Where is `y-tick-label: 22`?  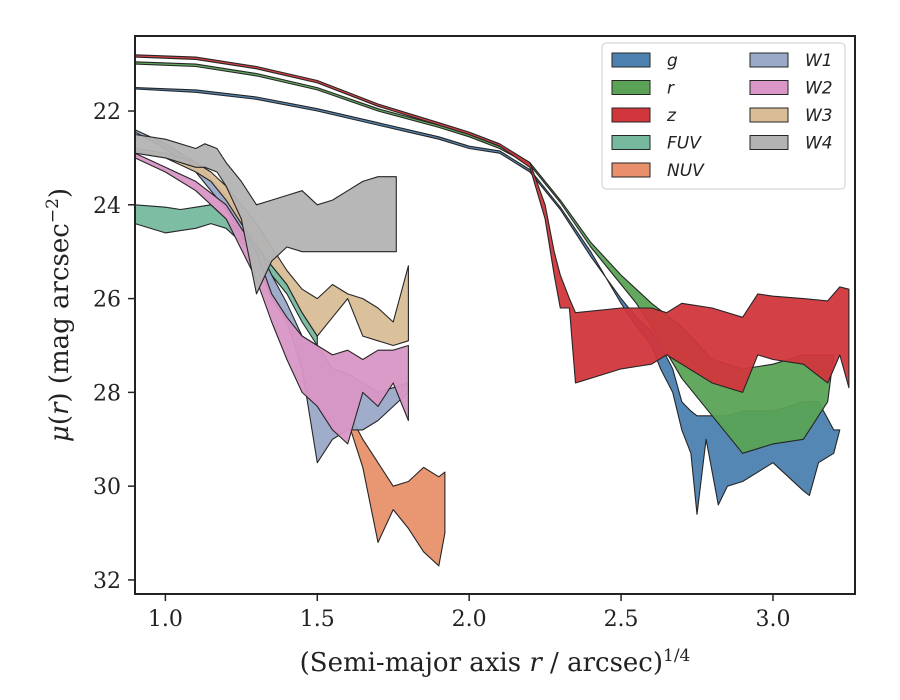 y-tick-label: 22 is located at coordinates (107, 112).